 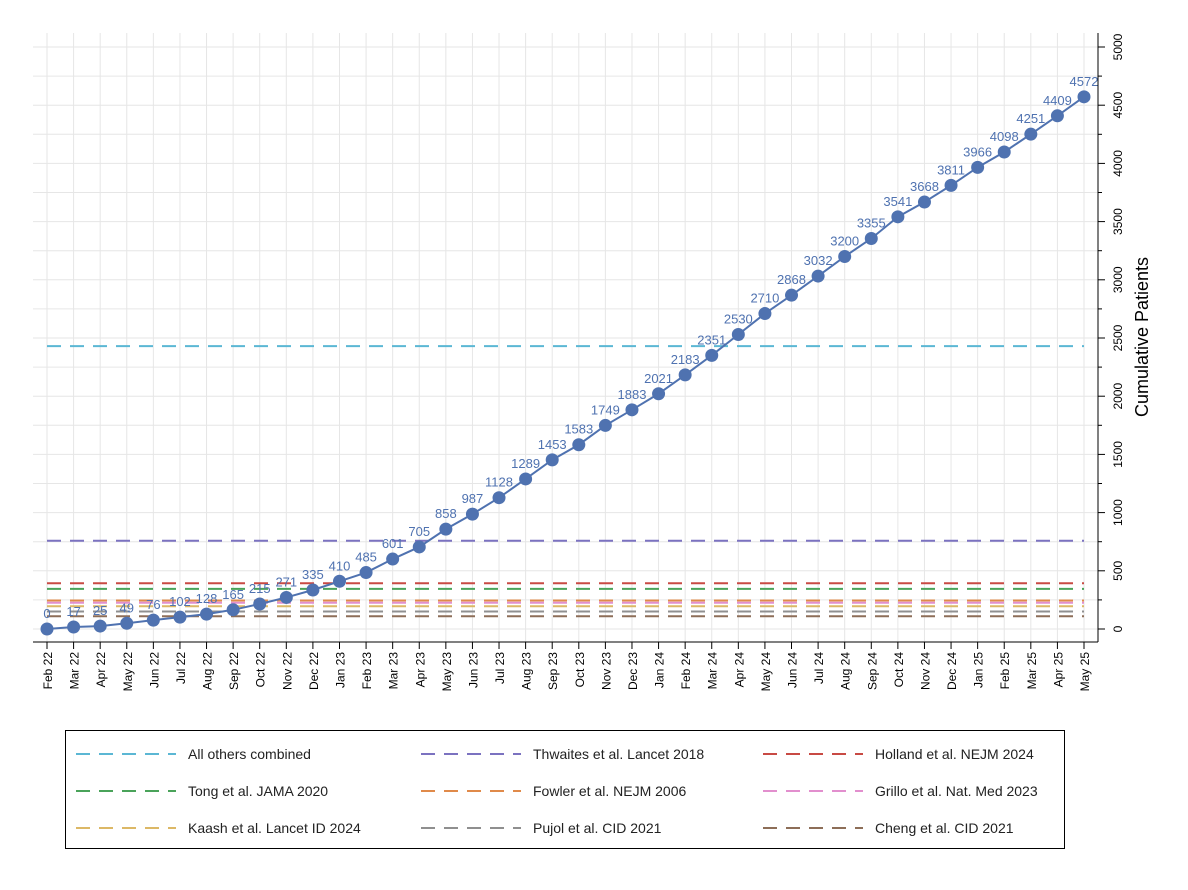 I want to click on x-tick-label: Feb 22, so click(x=48, y=671).